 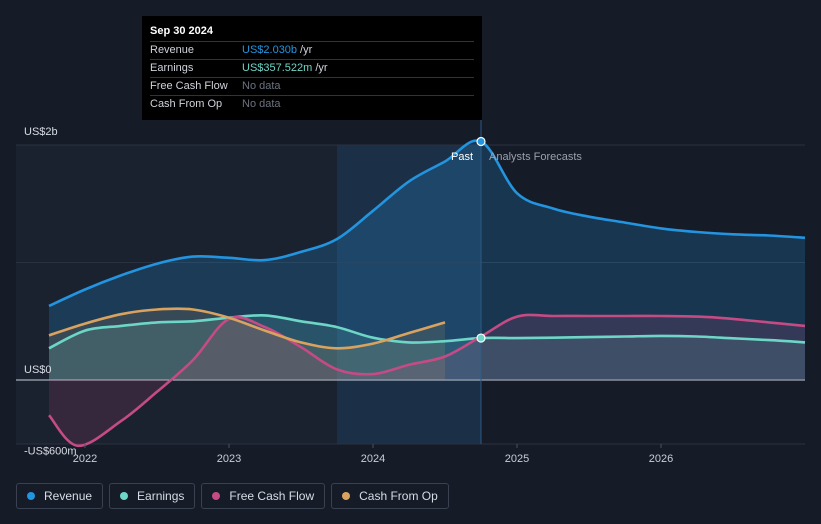 What do you see at coordinates (373, 459) in the screenshot?
I see `x-tick-label: 2024` at bounding box center [373, 459].